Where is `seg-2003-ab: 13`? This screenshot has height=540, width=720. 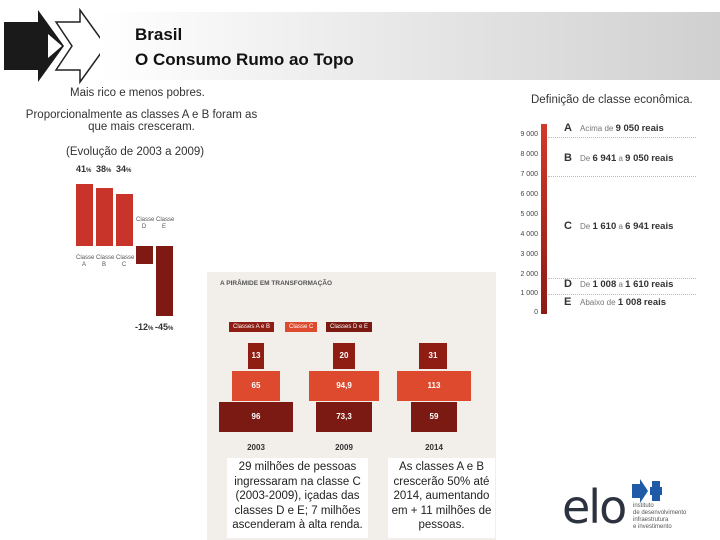 seg-2003-ab: 13 is located at coordinates (256, 356).